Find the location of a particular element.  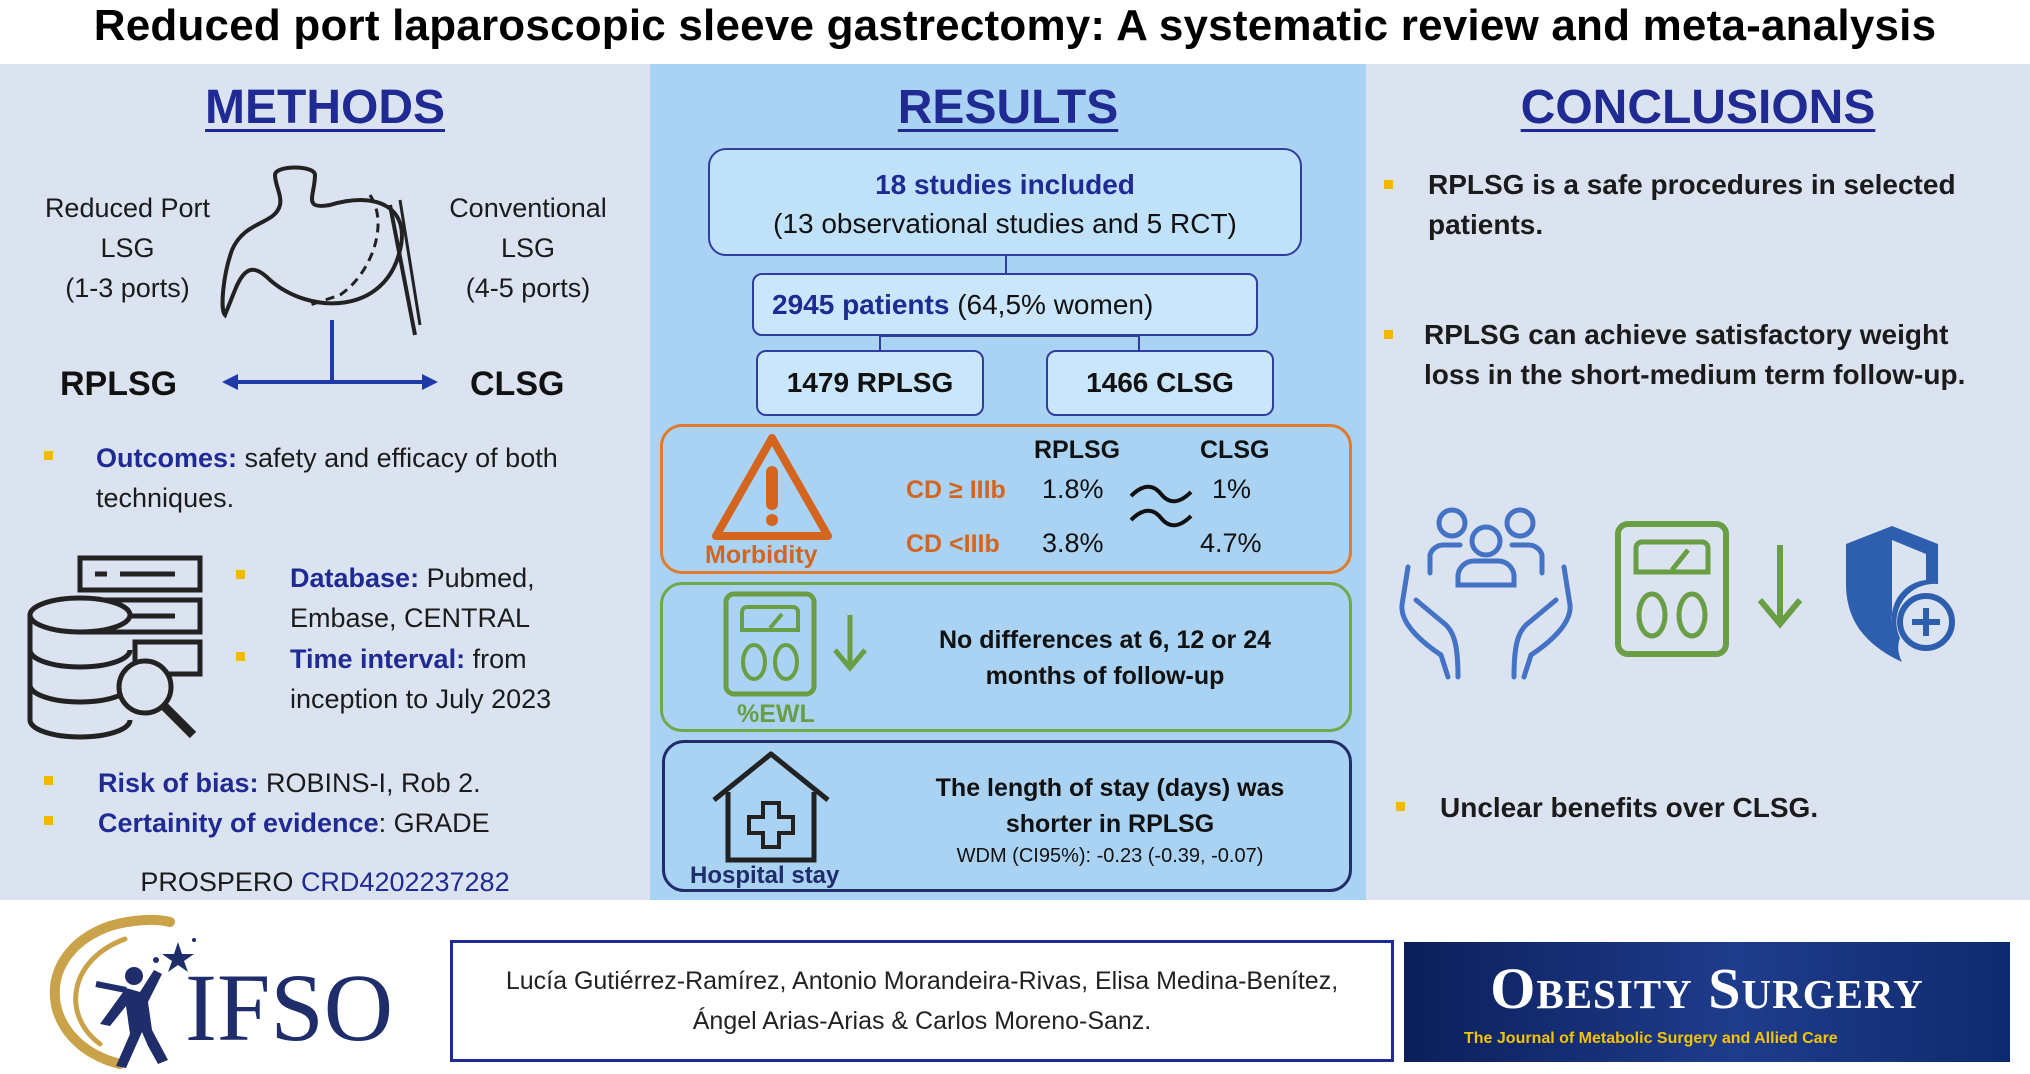

morbidity-box is located at coordinates (1006, 499).